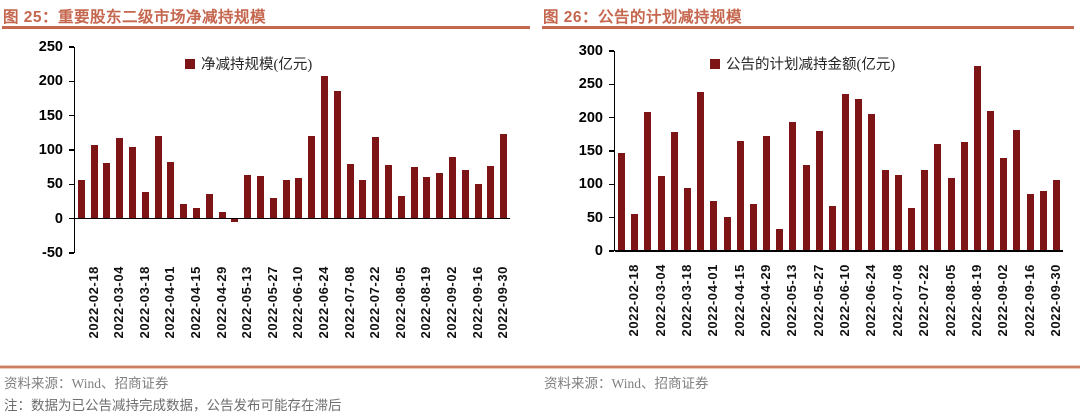 Image resolution: width=1080 pixels, height=420 pixels. What do you see at coordinates (451, 302) in the screenshot?
I see `x-tick-label: 2022-09-02` at bounding box center [451, 302].